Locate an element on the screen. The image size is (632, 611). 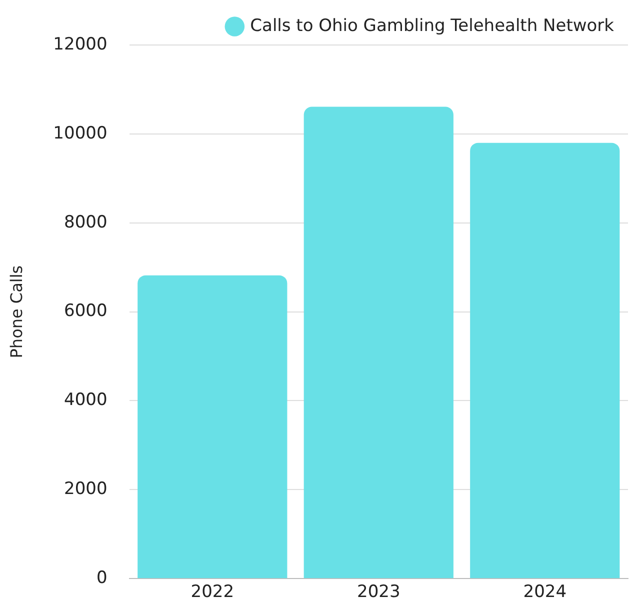
y-tick-label: 4000 is located at coordinates (86, 400).